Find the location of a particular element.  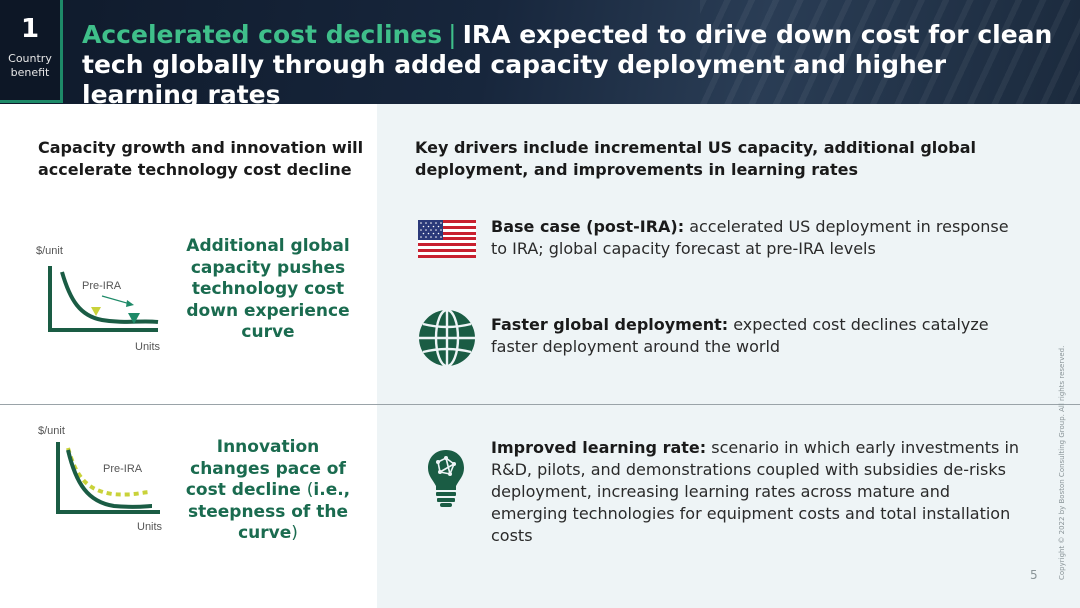

post-ira-curve is located at coordinates (109, 479).